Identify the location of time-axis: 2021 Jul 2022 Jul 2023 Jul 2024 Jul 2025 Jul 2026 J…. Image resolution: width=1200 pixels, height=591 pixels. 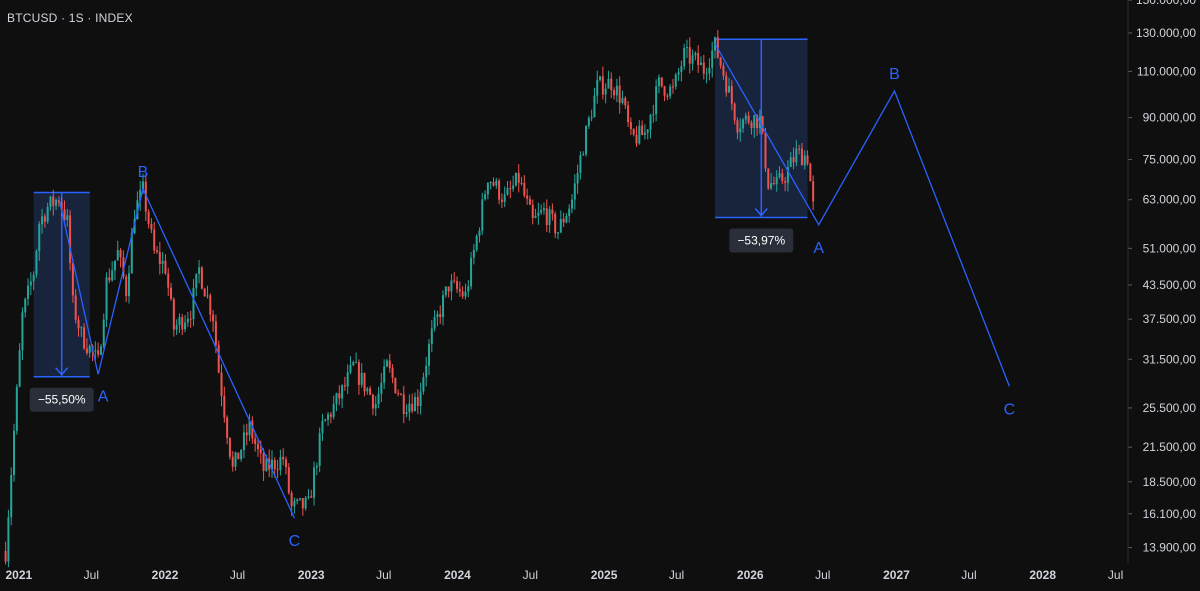
(564, 575).